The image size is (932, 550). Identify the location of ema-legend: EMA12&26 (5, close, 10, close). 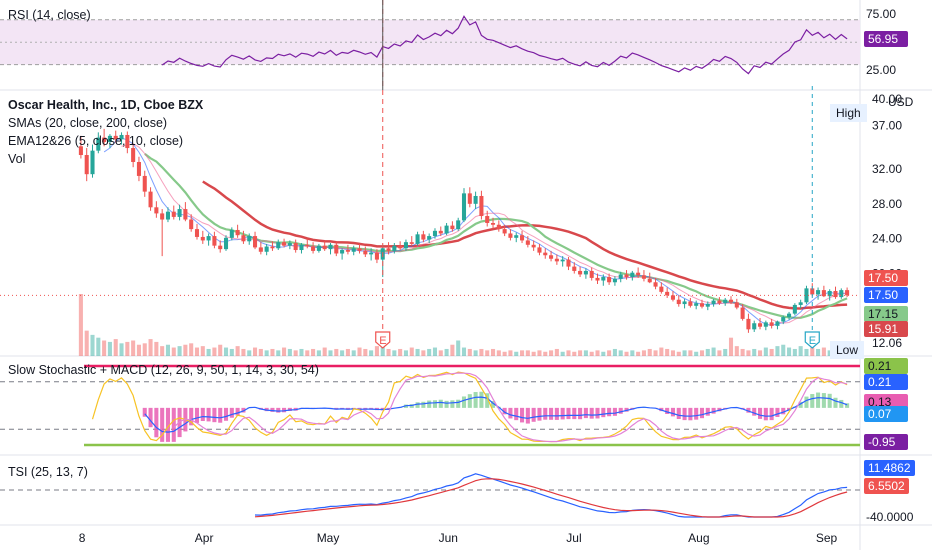
(96, 141).